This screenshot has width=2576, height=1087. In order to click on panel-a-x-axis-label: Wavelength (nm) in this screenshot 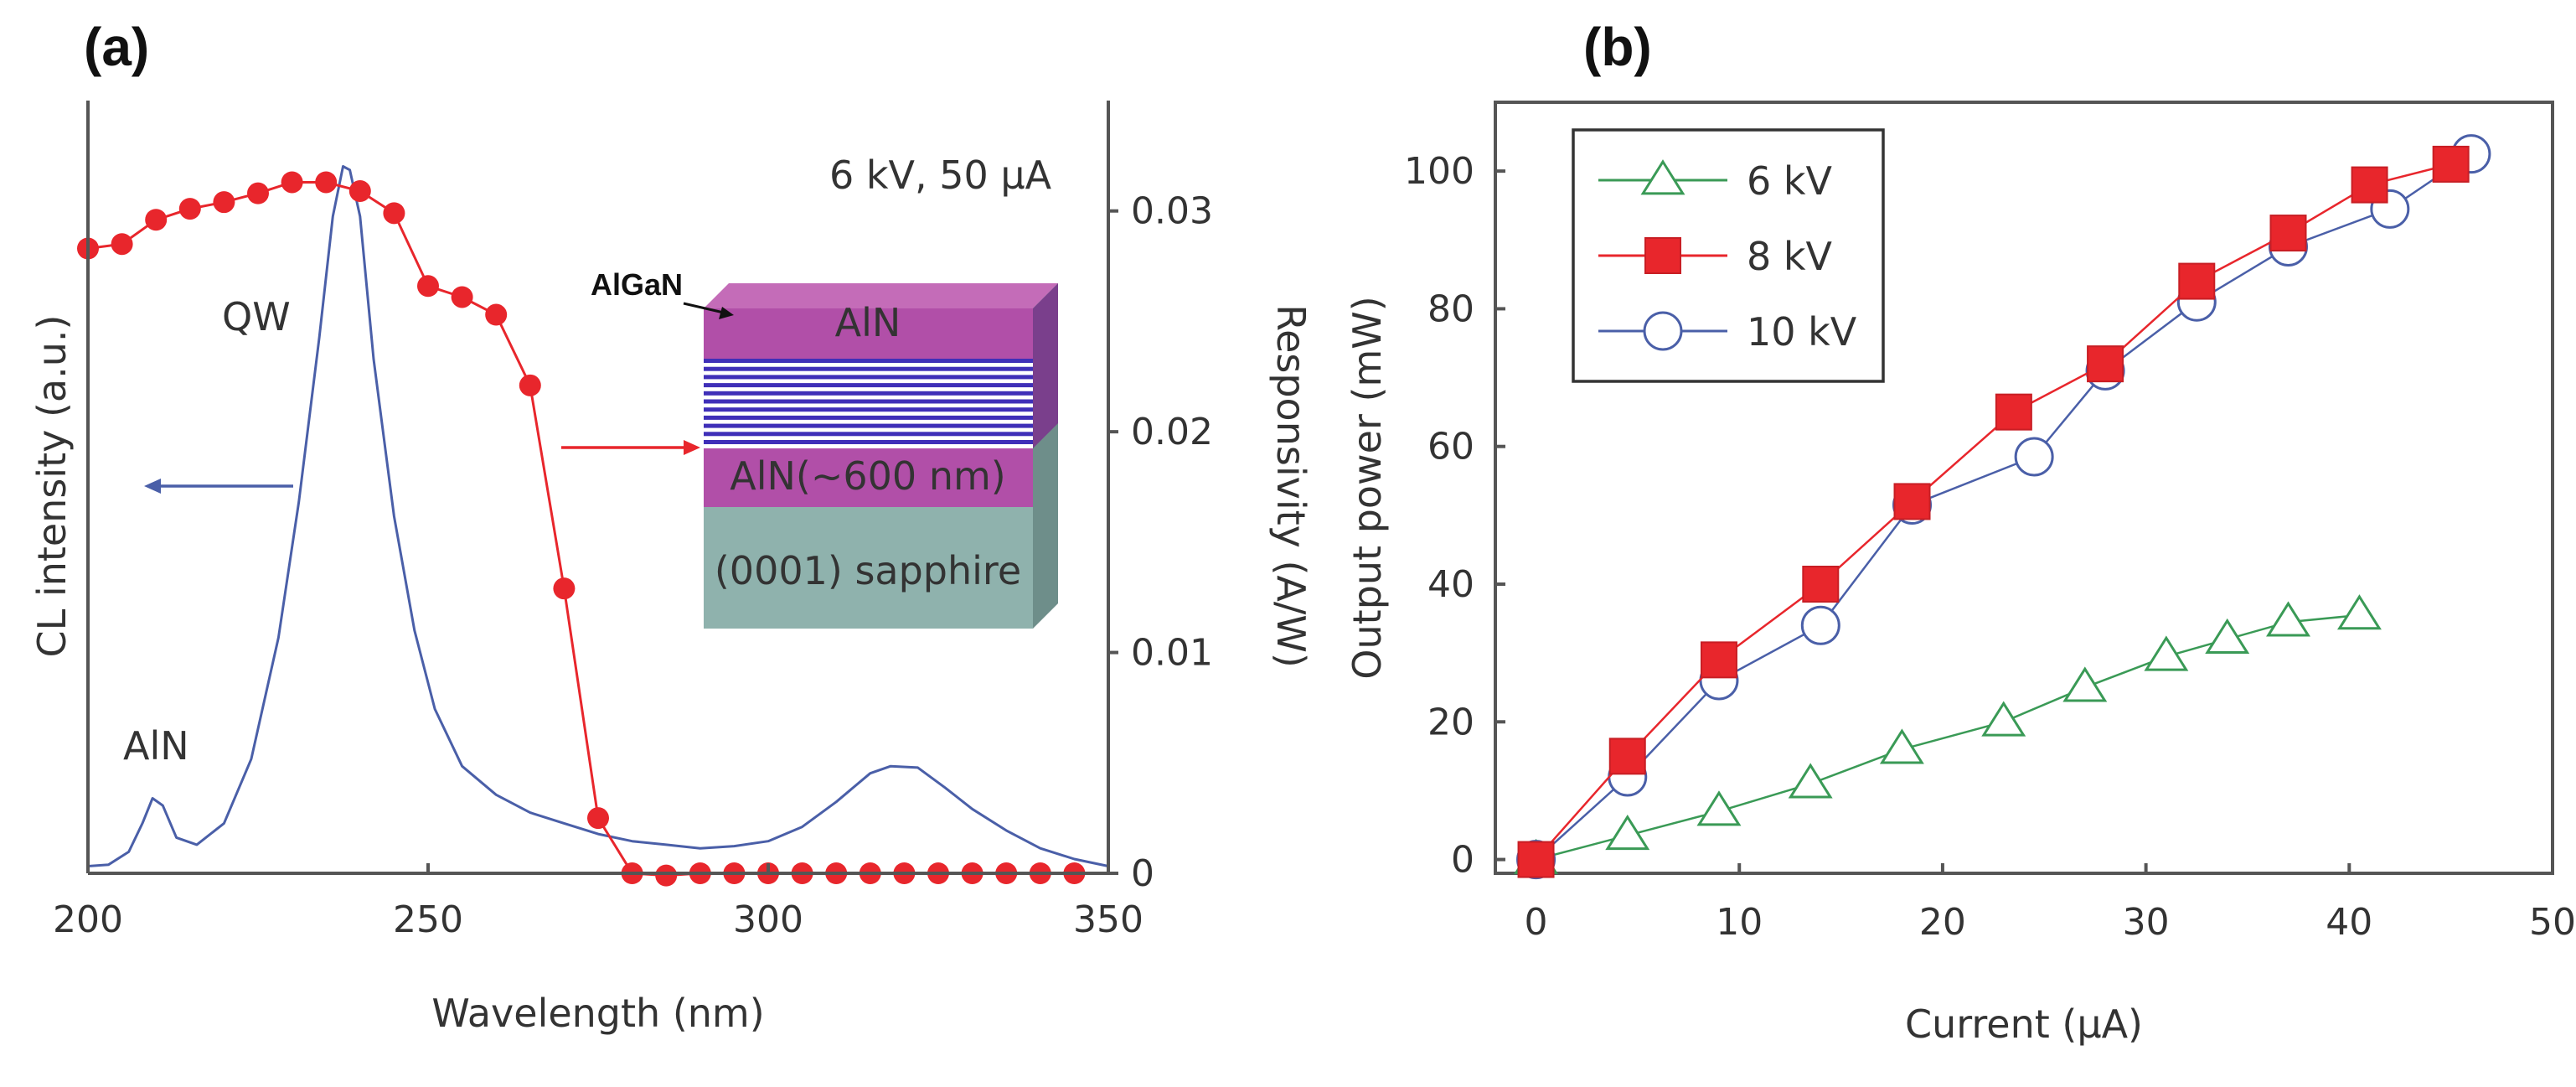, I will do `click(597, 1013)`.